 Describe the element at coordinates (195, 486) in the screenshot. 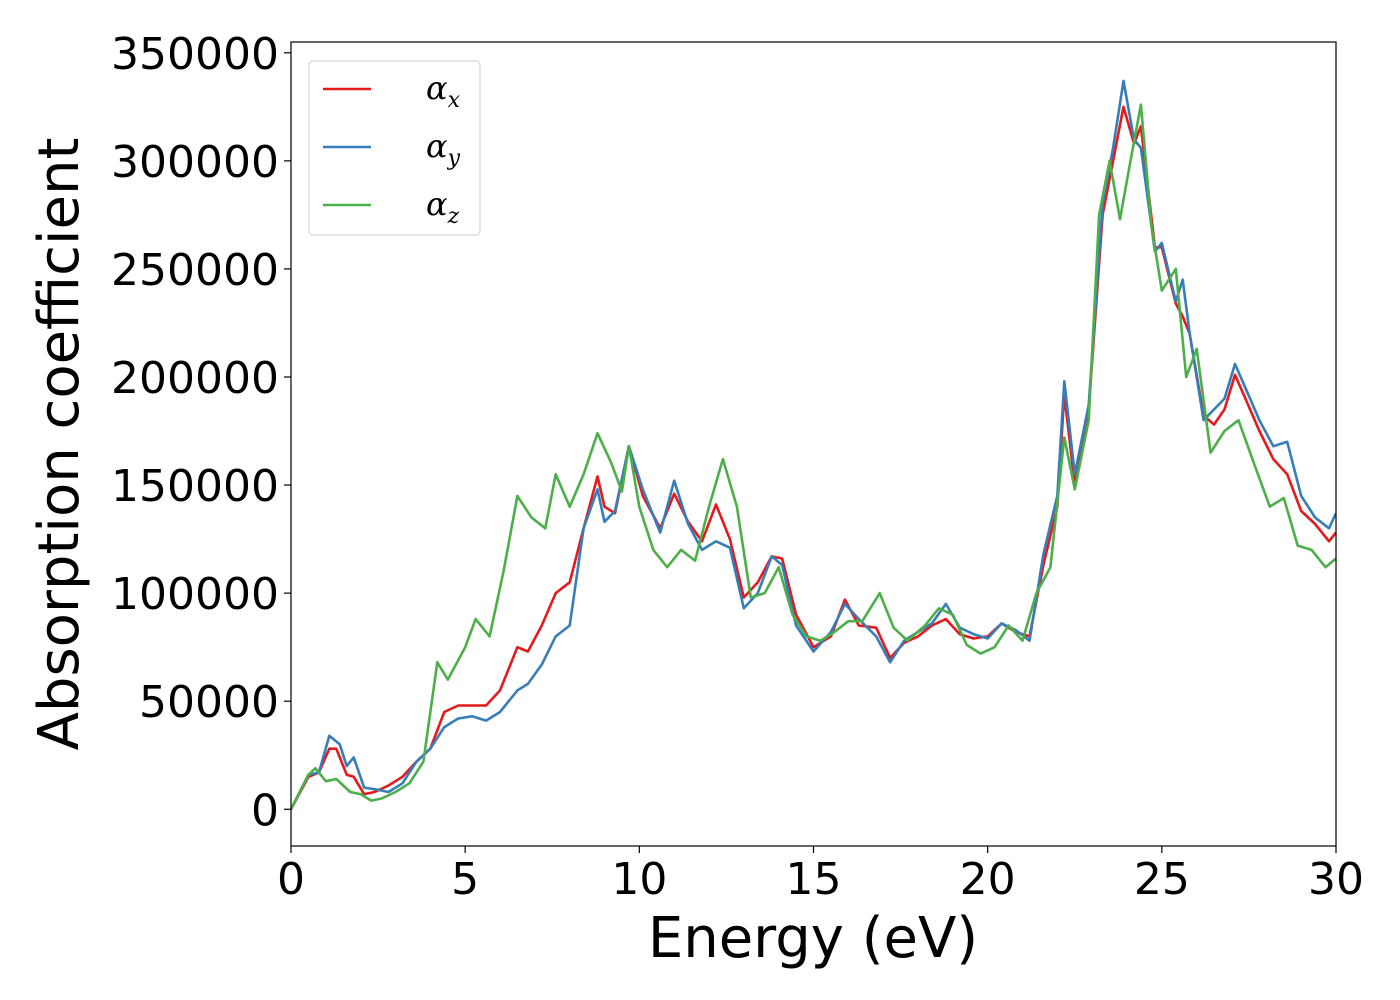

I see `y-tick-label: 150000` at that location.